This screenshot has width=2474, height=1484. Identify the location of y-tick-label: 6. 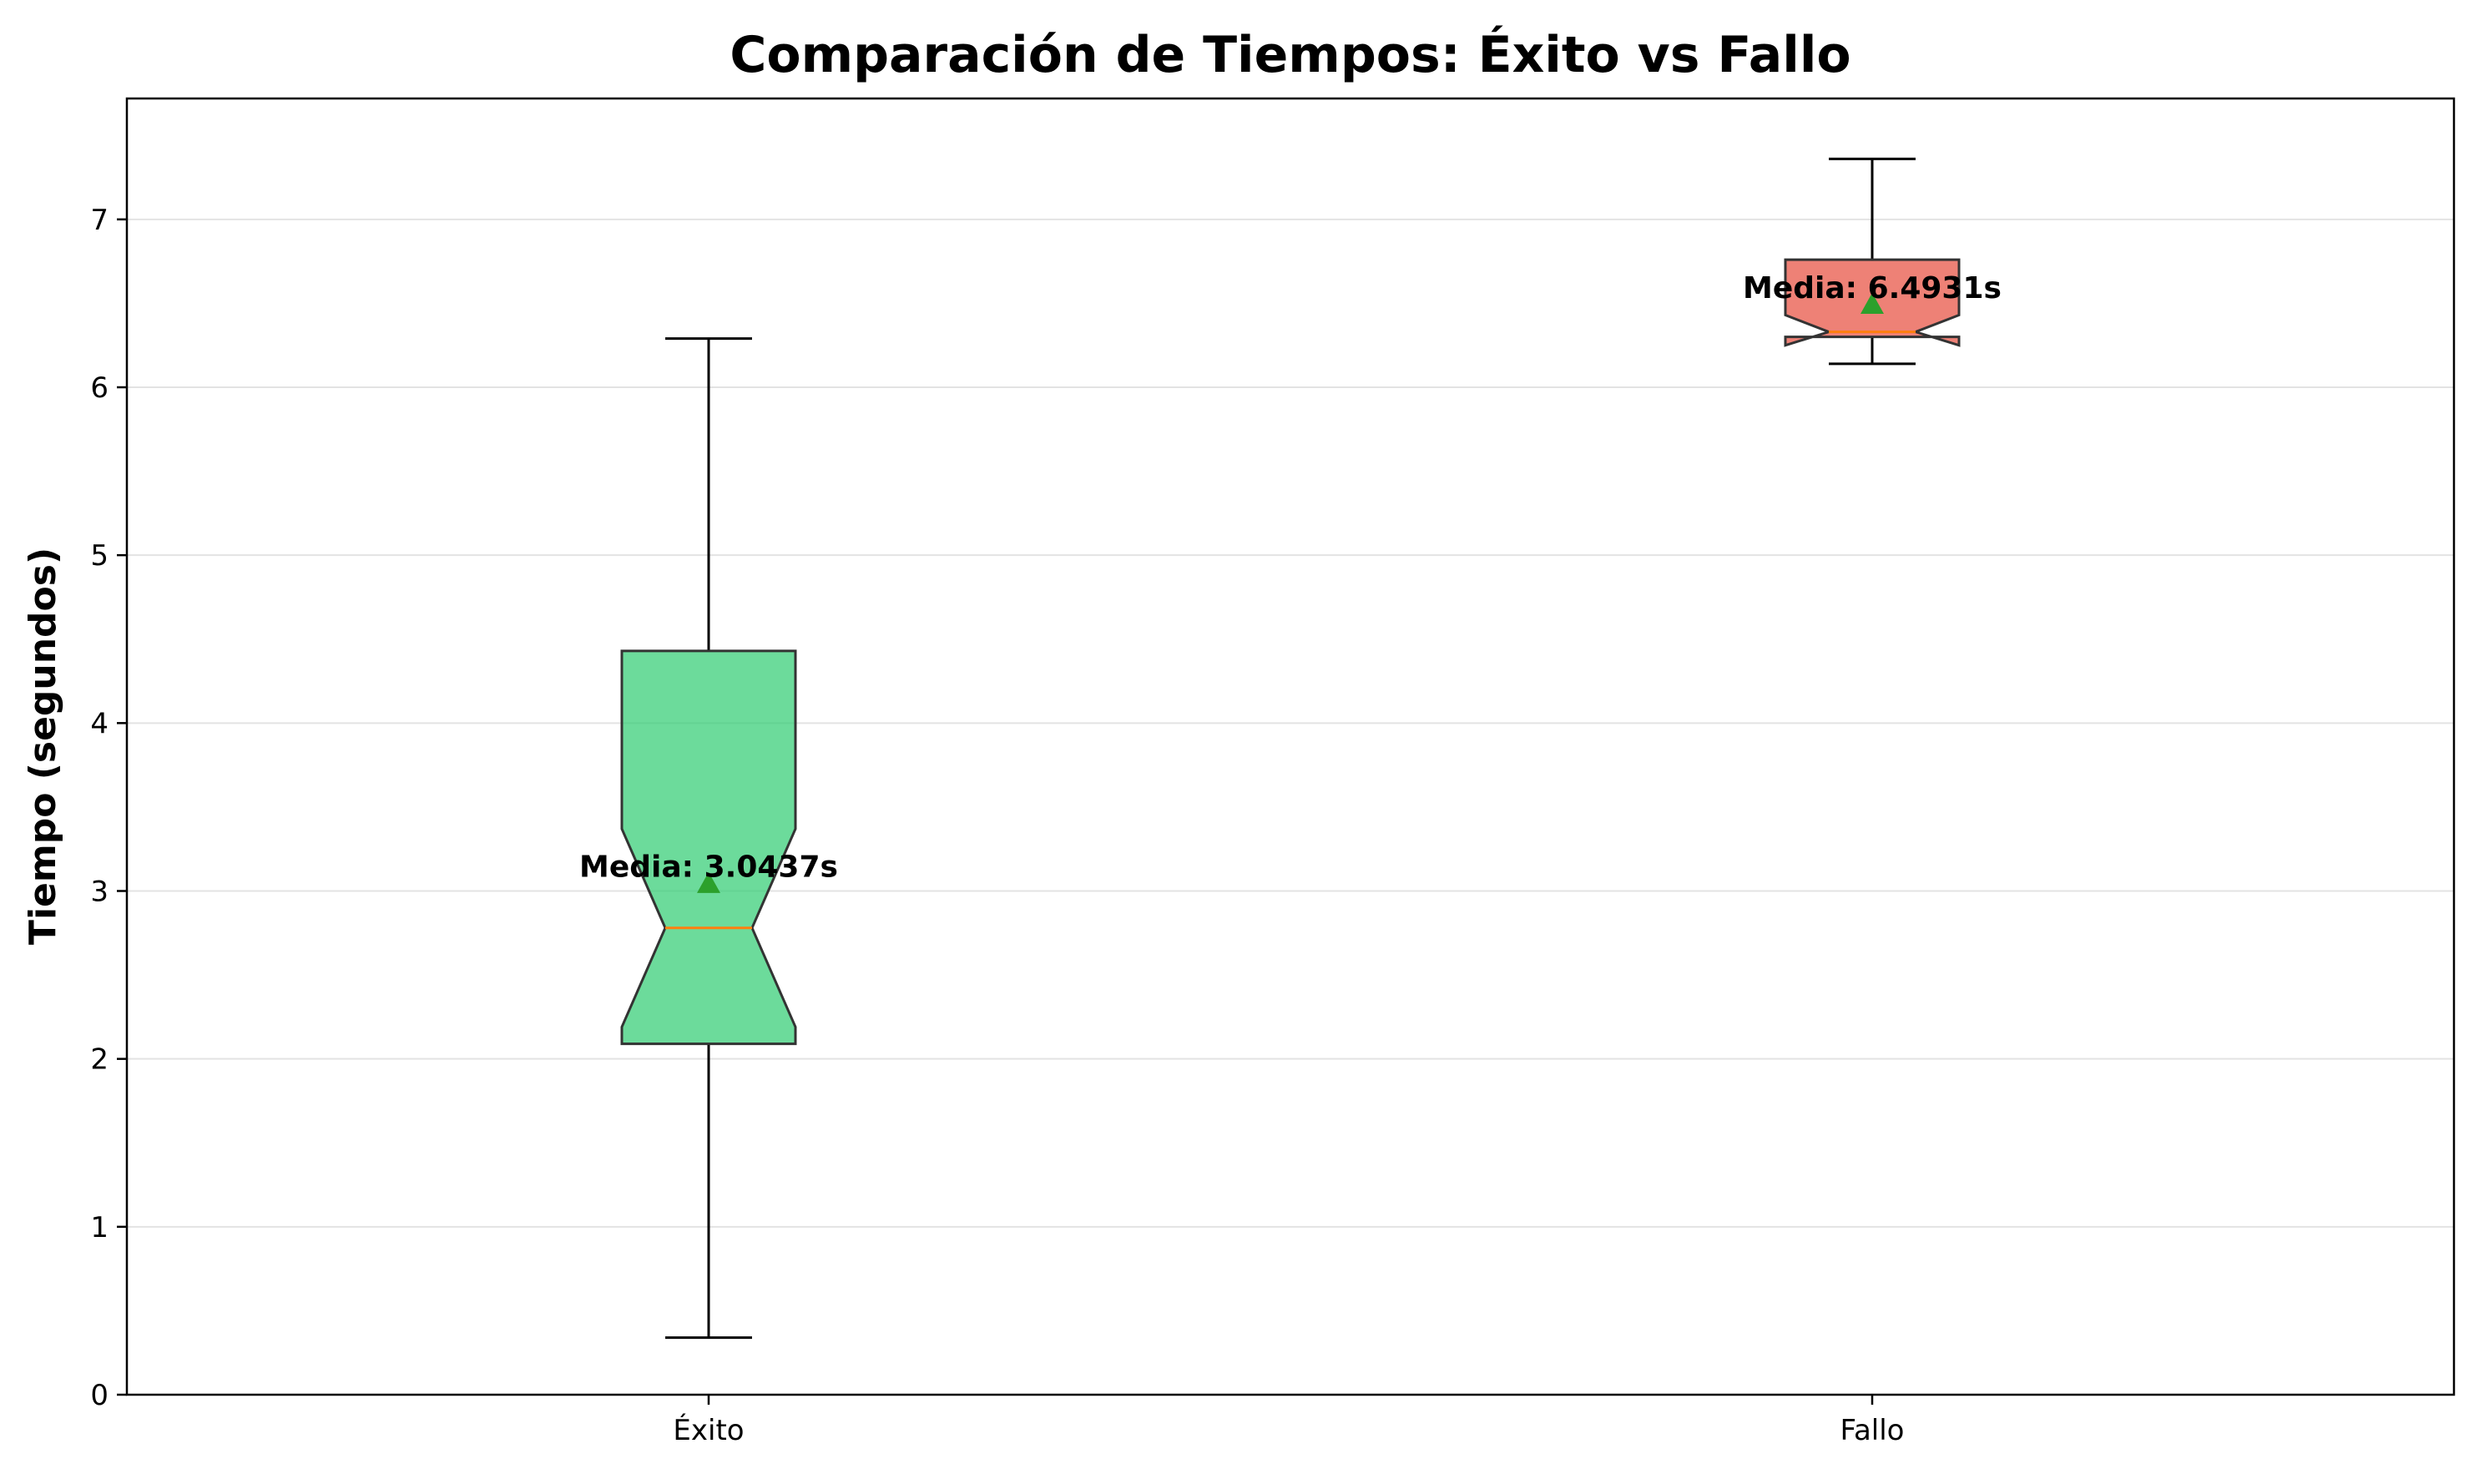
(100, 388).